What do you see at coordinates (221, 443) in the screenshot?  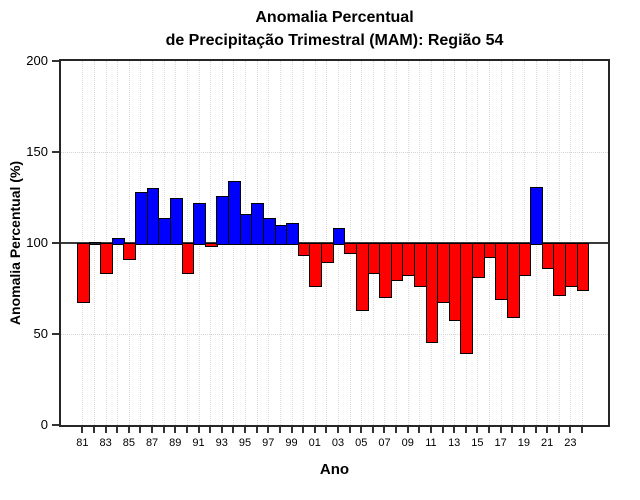 I see `x-tick-label-93: 93` at bounding box center [221, 443].